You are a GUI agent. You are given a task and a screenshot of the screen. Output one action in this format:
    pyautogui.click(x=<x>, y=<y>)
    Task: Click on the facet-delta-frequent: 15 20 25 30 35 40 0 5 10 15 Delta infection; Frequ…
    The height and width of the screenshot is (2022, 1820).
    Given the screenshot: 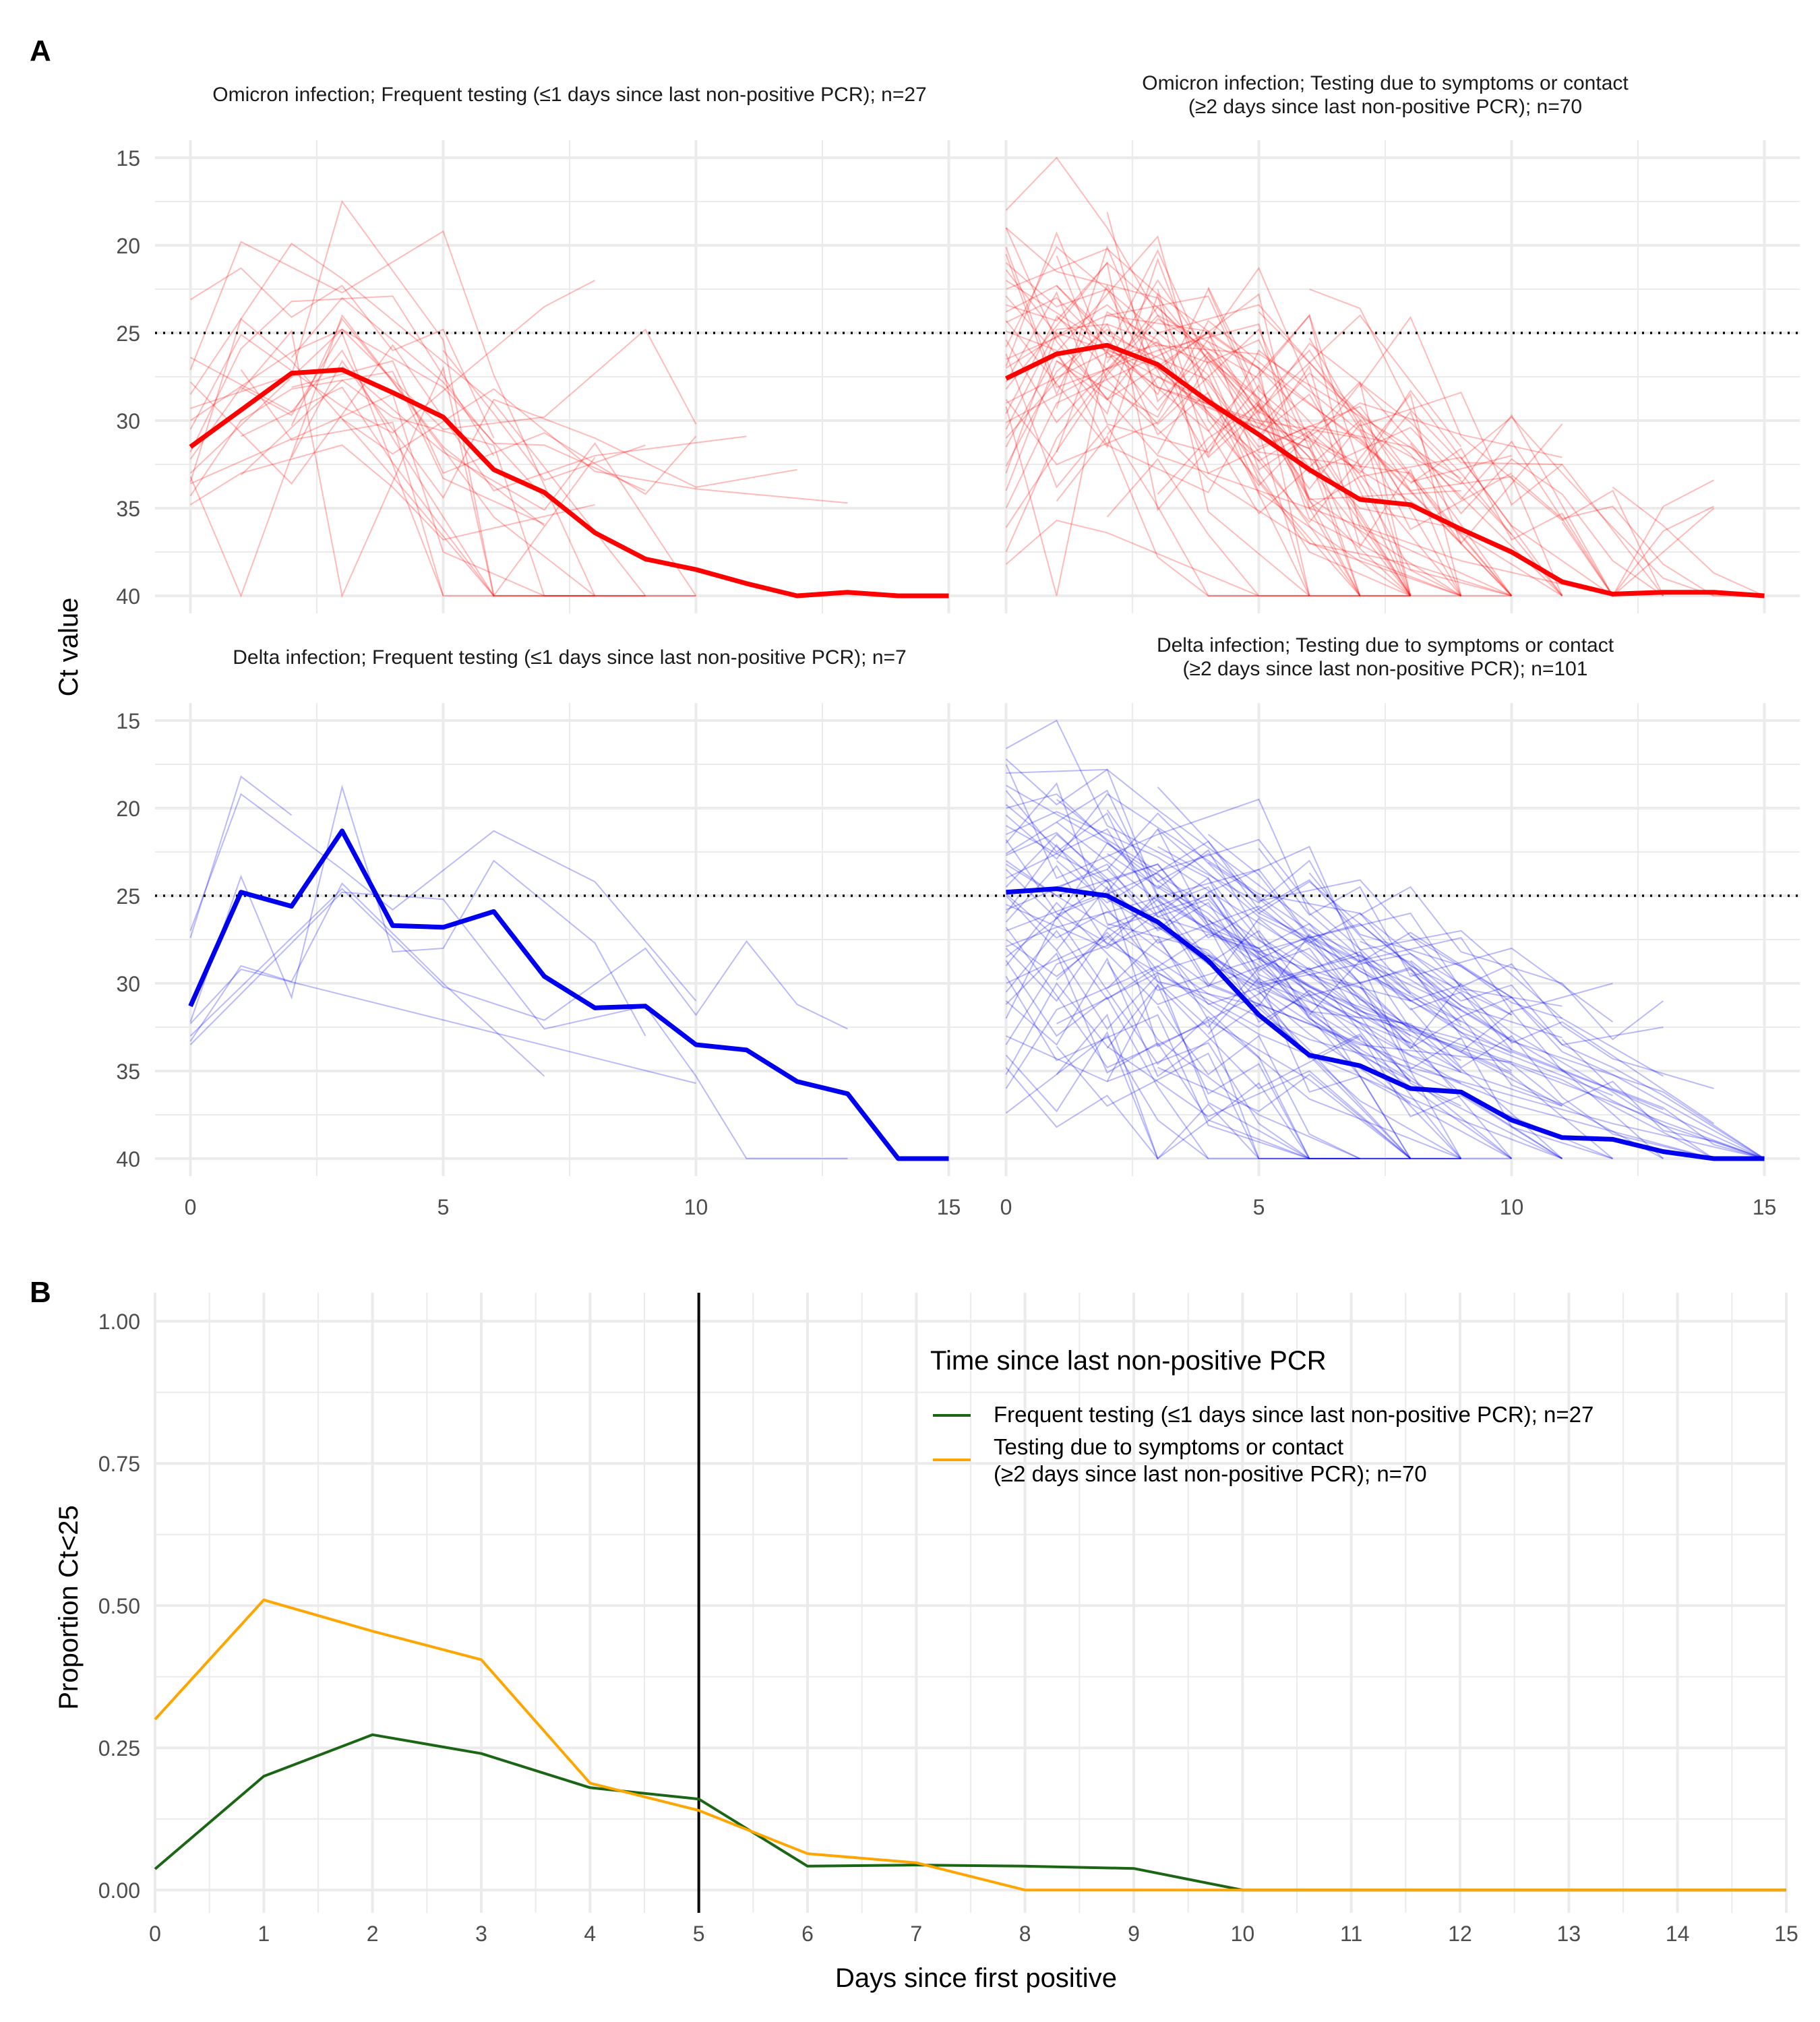 What is the action you would take?
    pyautogui.click(x=550, y=932)
    